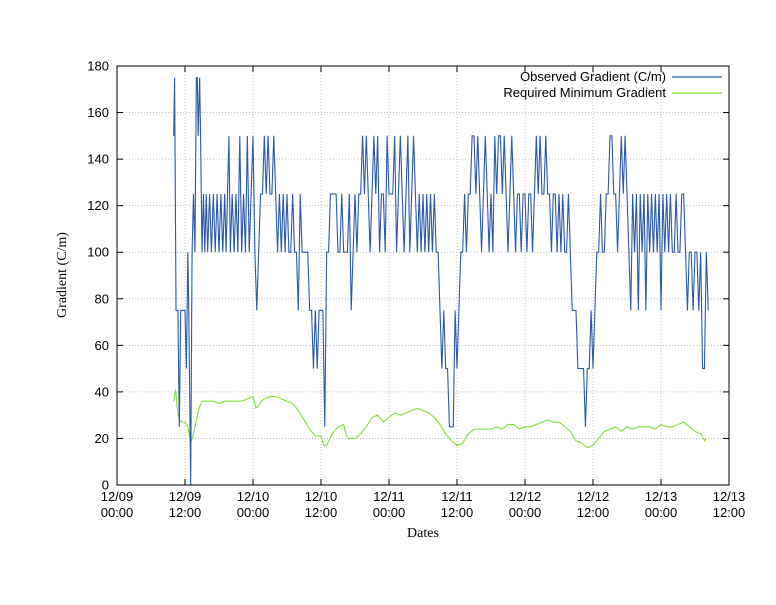  Describe the element at coordinates (98, 252) in the screenshot. I see `y-tick-label: 100` at that location.